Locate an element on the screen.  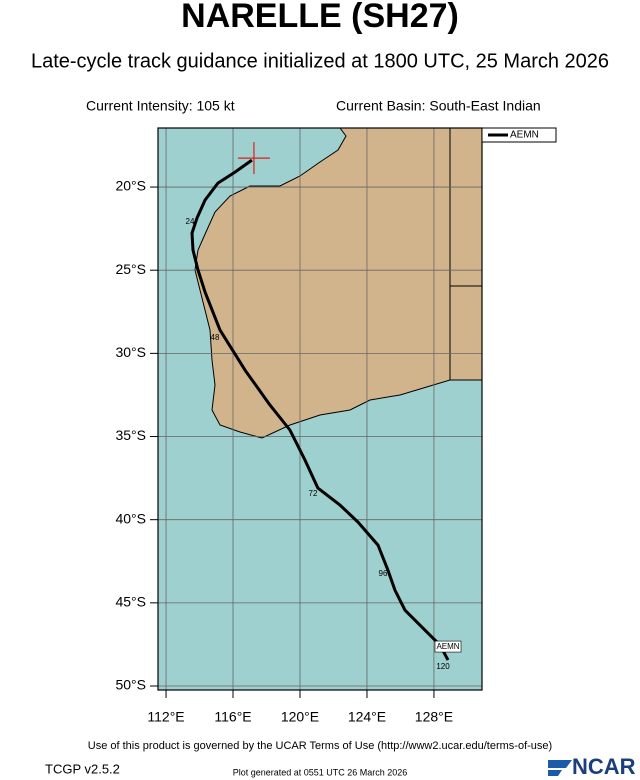
hour-label: 24 is located at coordinates (190, 221).